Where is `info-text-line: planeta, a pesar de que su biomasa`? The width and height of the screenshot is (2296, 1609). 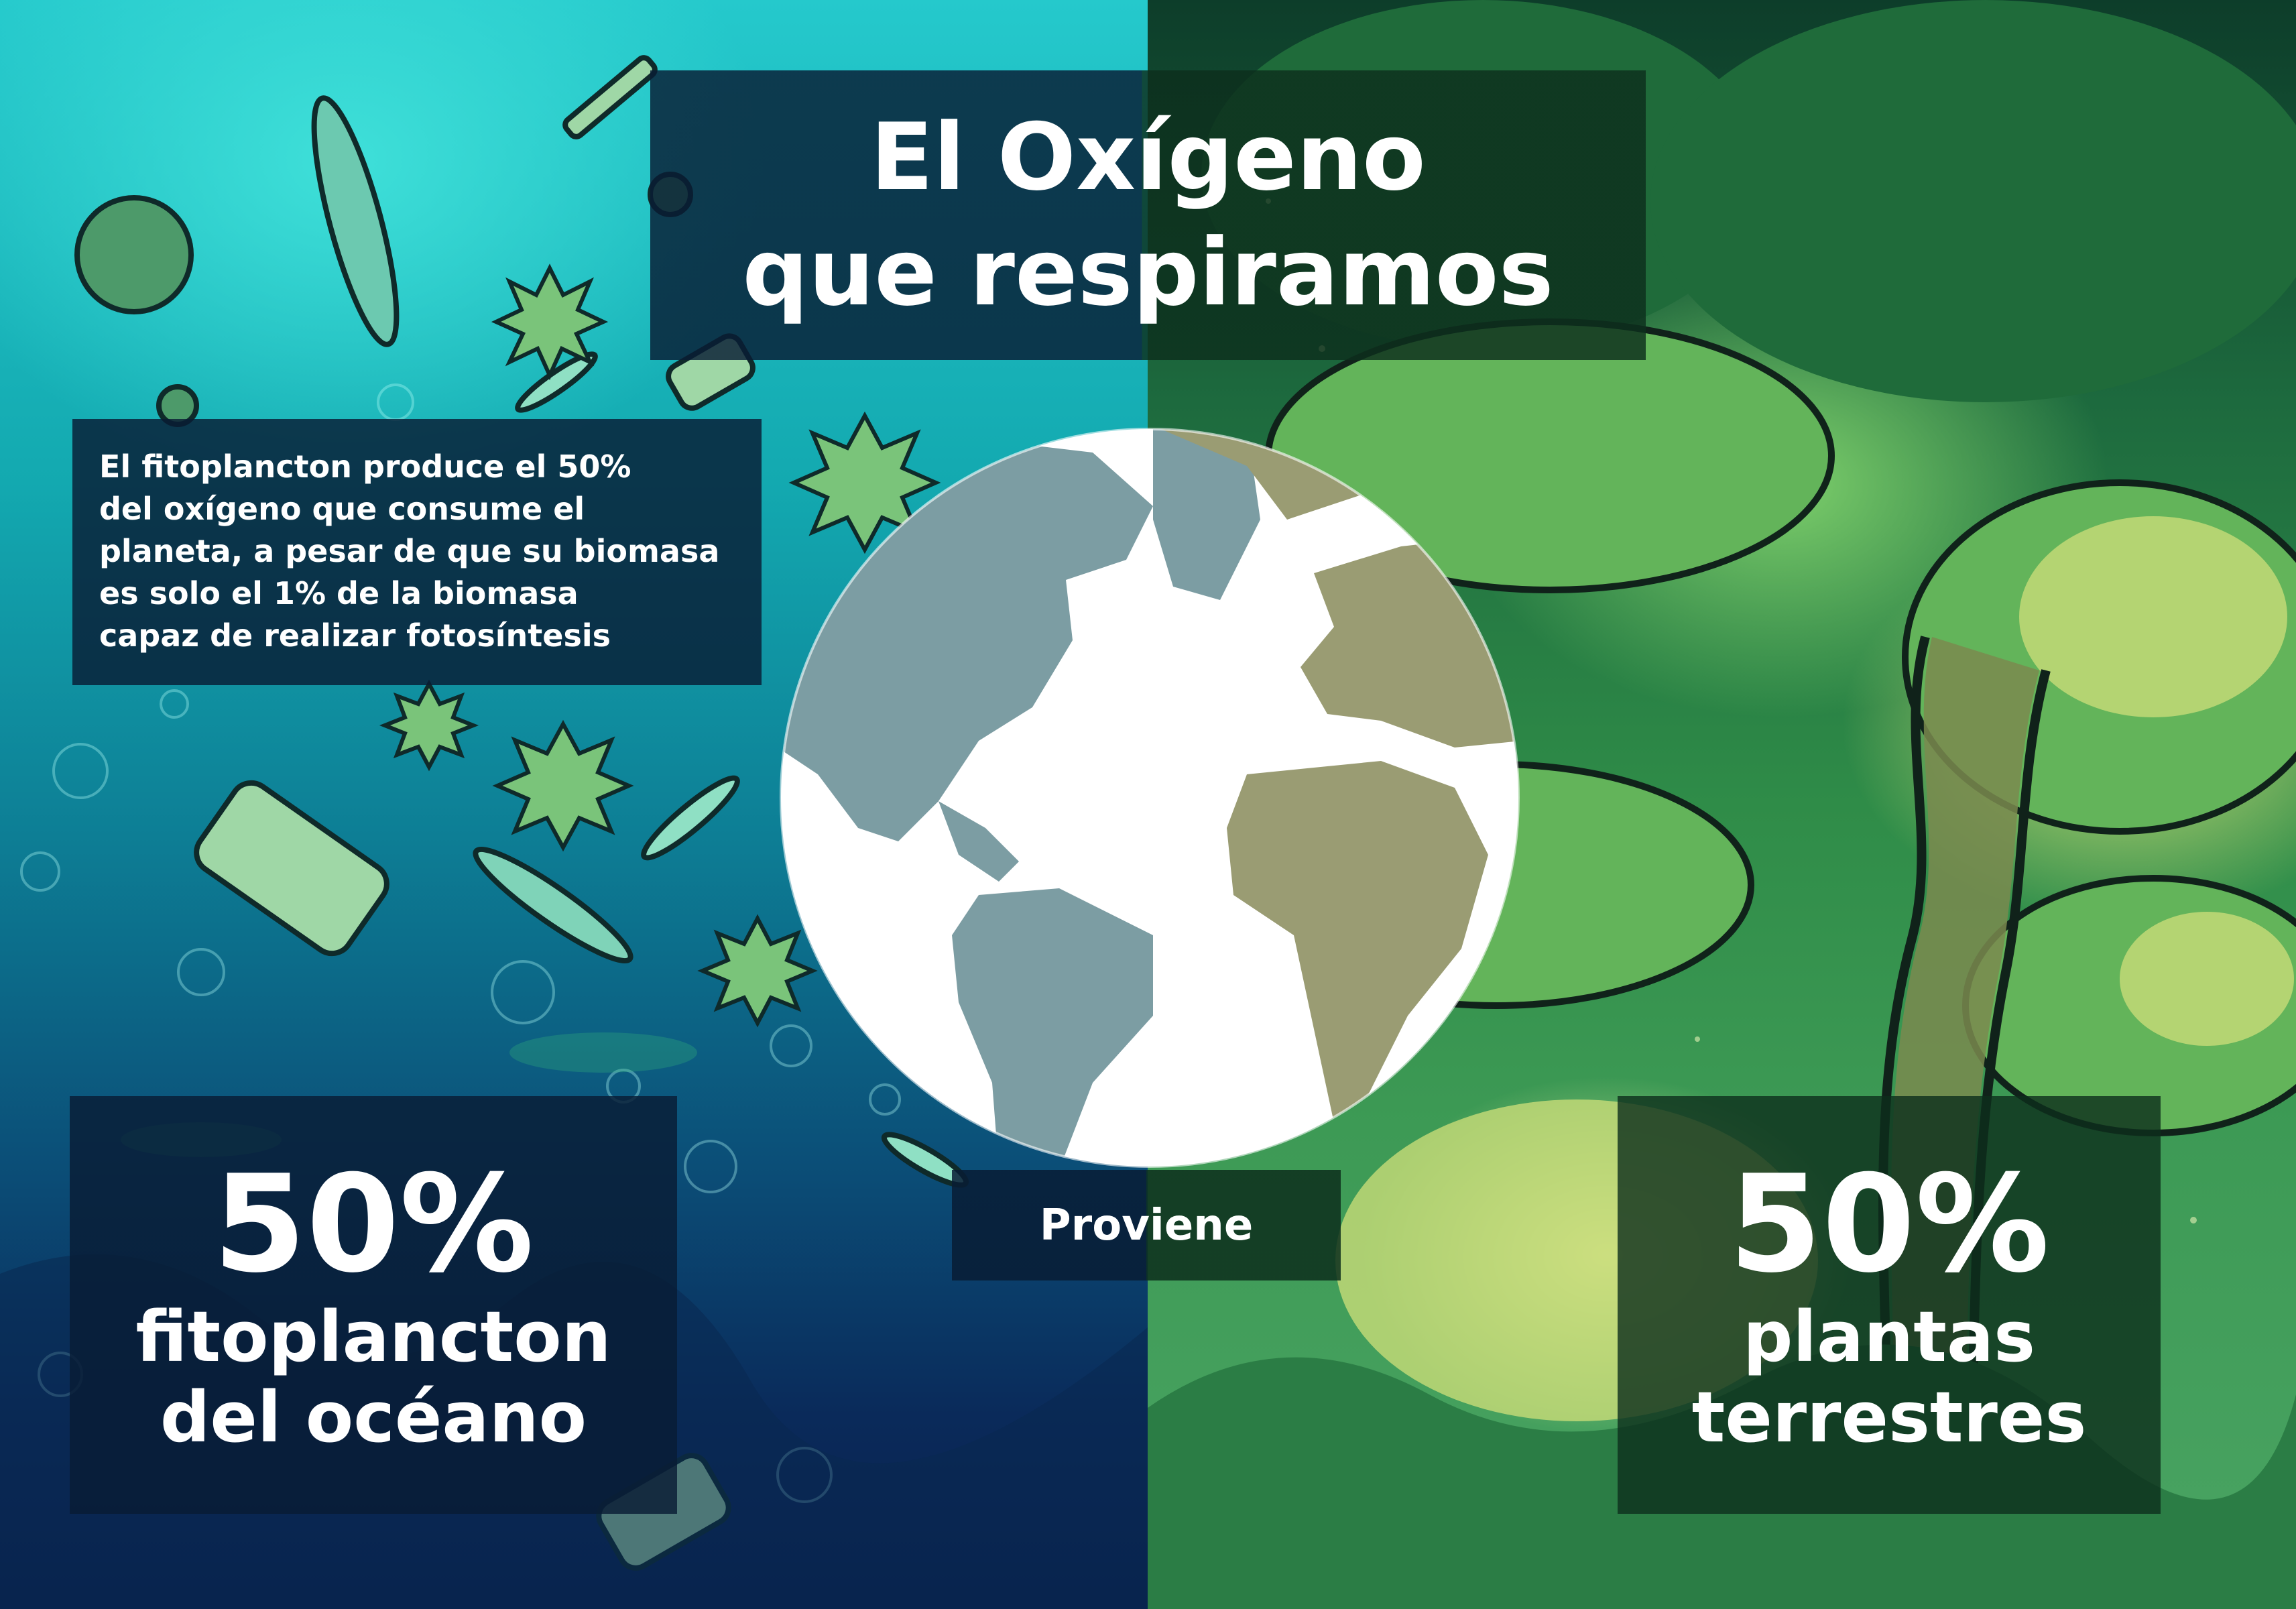 info-text-line: planeta, a pesar de que su biomasa is located at coordinates (409, 551).